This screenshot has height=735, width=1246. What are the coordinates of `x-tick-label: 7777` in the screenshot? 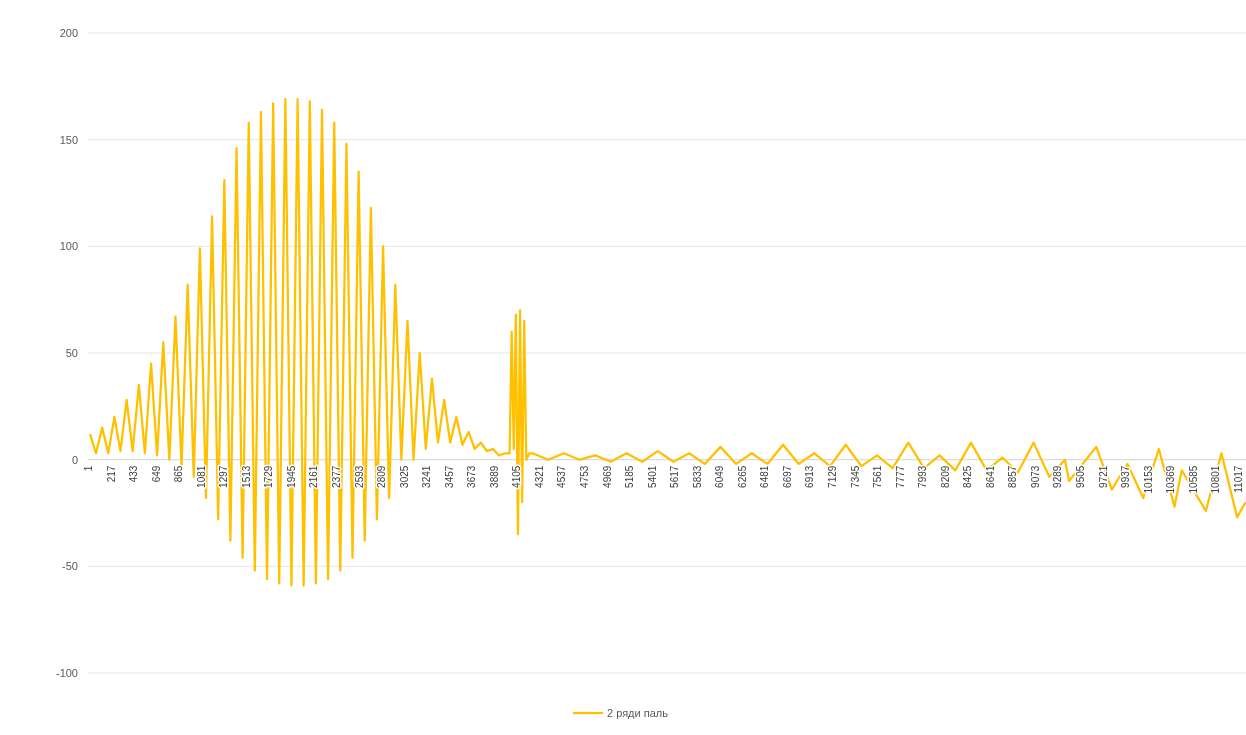 It's located at (900, 476).